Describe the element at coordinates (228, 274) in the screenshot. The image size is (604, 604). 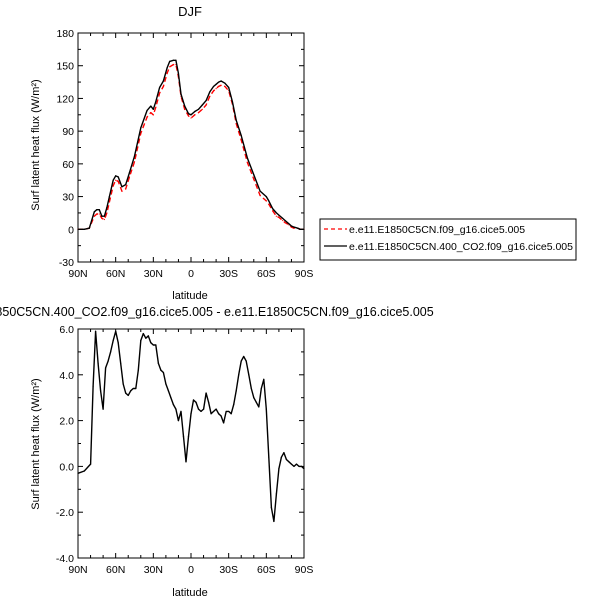
I see `x-tick-label: 30S` at that location.